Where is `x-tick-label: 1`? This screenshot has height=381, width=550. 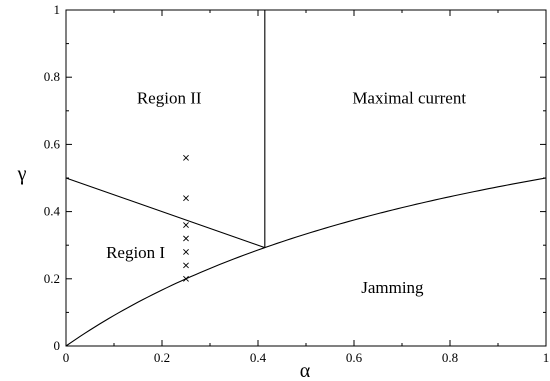 x-tick-label: 1 is located at coordinates (546, 357).